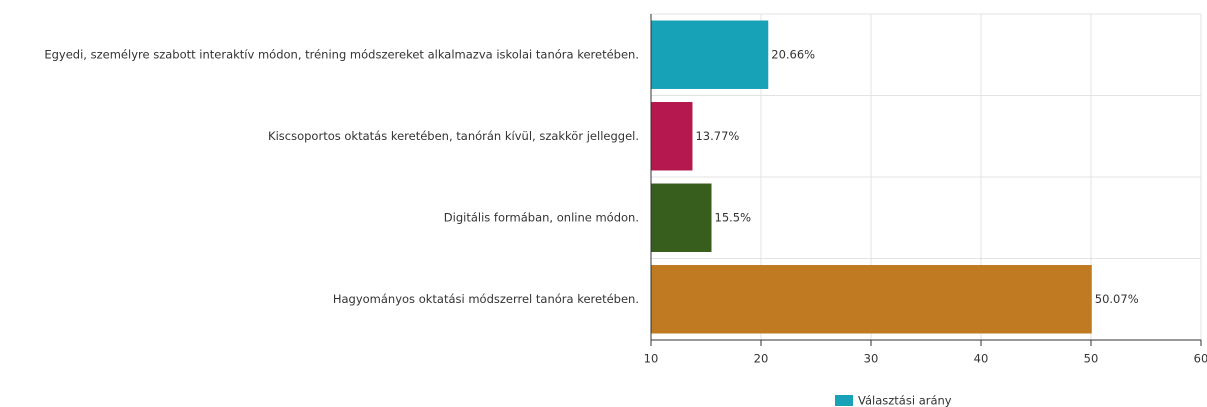 The height and width of the screenshot is (407, 1207). I want to click on value-label: 20.66%, so click(793, 54).